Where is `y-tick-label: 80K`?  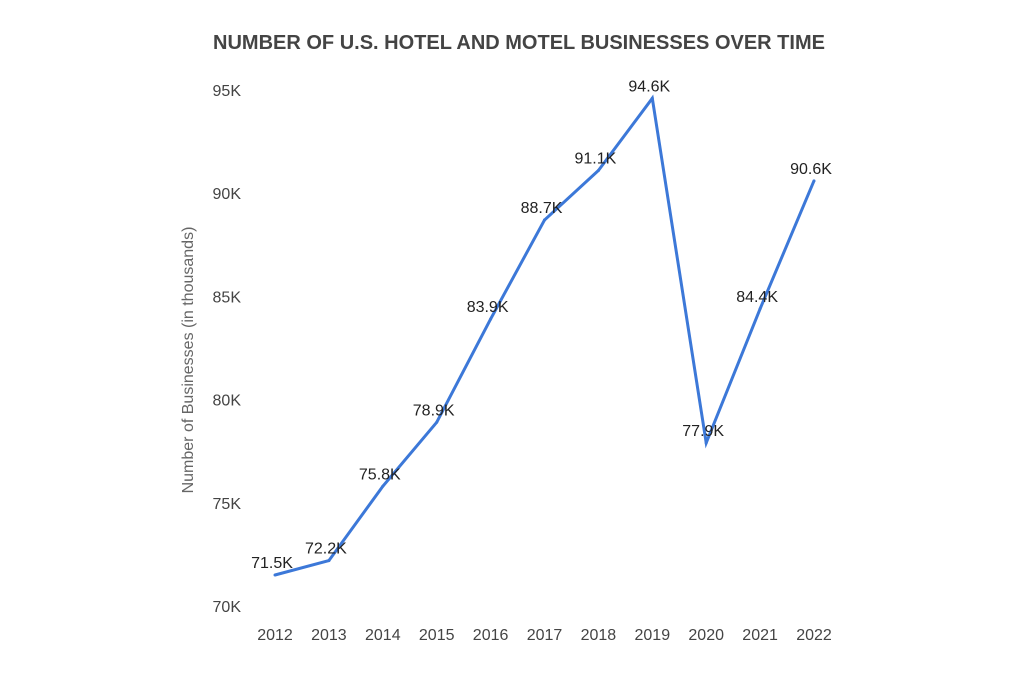 y-tick-label: 80K is located at coordinates (227, 401).